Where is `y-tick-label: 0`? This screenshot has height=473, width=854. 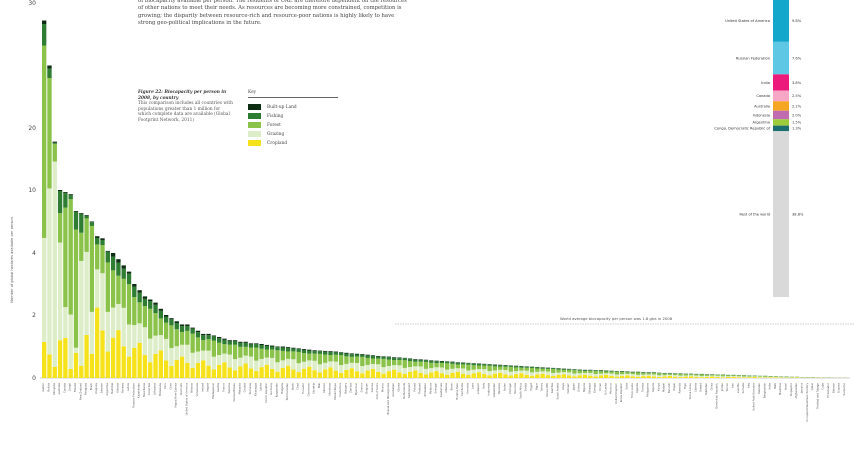
y-tick-label: 0 is located at coordinates (34, 378).